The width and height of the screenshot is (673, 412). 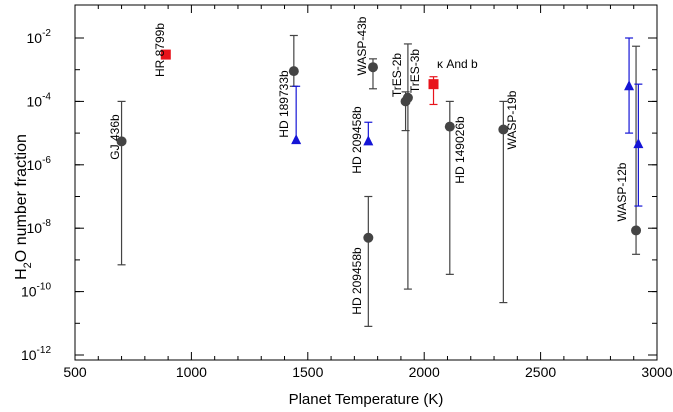 What do you see at coordinates (75, 372) in the screenshot?
I see `x-tick-label: 500` at bounding box center [75, 372].